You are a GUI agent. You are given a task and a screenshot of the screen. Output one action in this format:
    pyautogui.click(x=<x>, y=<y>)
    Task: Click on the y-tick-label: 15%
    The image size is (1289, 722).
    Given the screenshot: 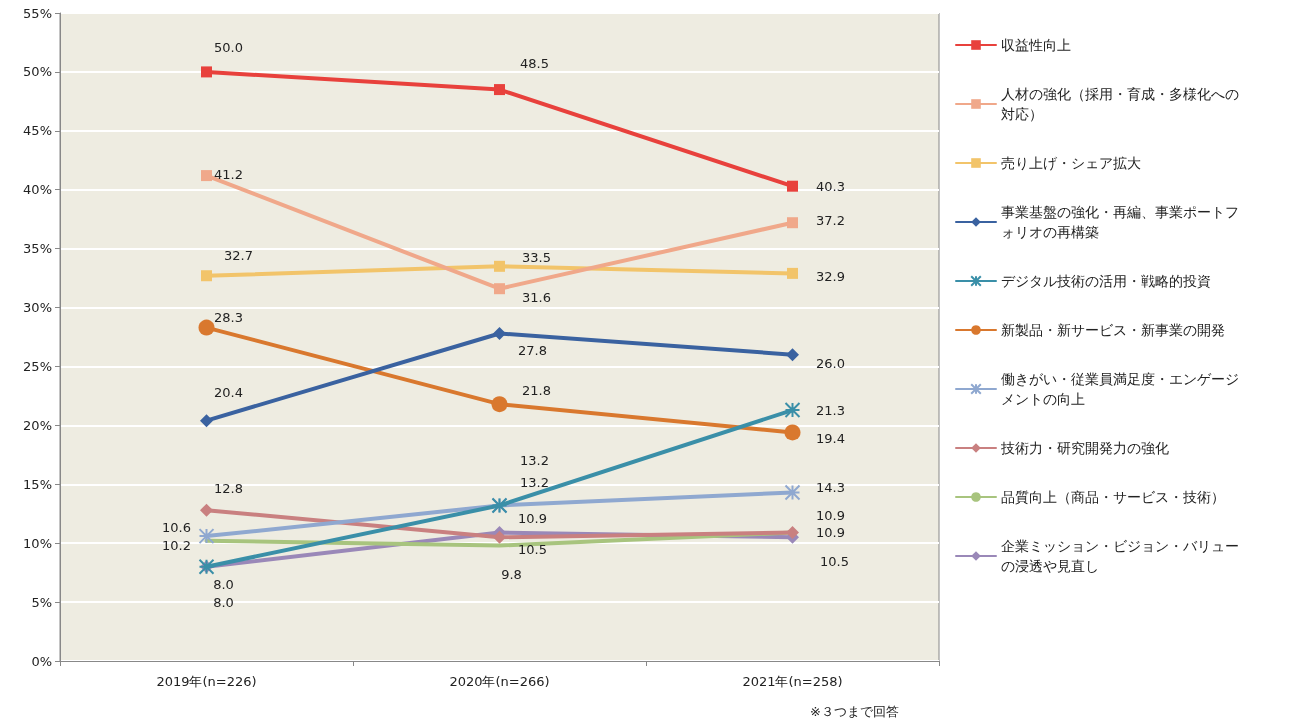 What is the action you would take?
    pyautogui.click(x=37, y=484)
    